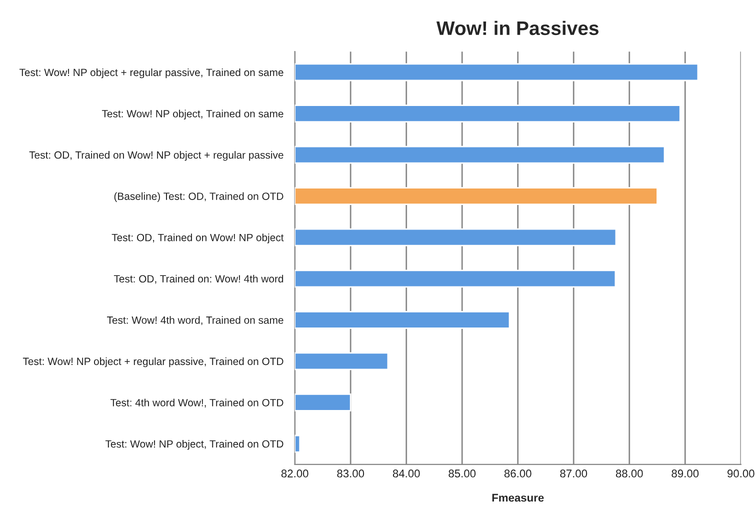  What do you see at coordinates (685, 474) in the screenshot?
I see `x-tick-label: 89.00` at bounding box center [685, 474].